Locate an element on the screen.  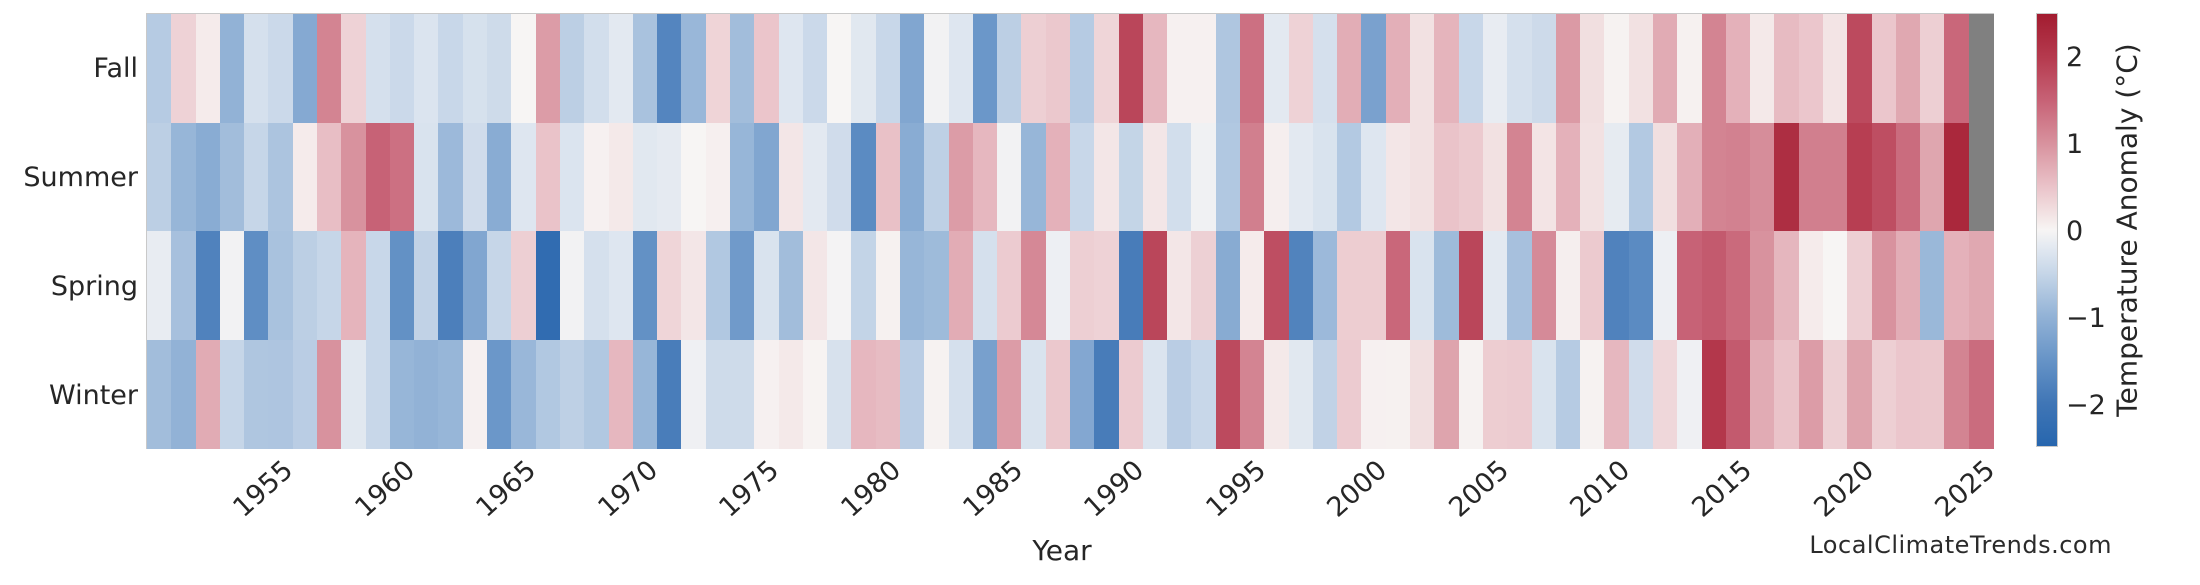
colorbar-tick-label: 1 is located at coordinates (2075, 144).